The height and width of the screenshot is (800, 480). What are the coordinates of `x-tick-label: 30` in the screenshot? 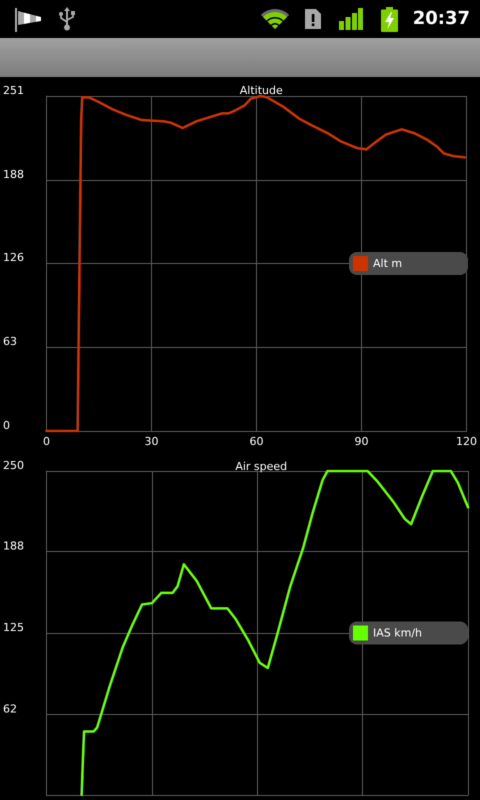 It's located at (151, 441).